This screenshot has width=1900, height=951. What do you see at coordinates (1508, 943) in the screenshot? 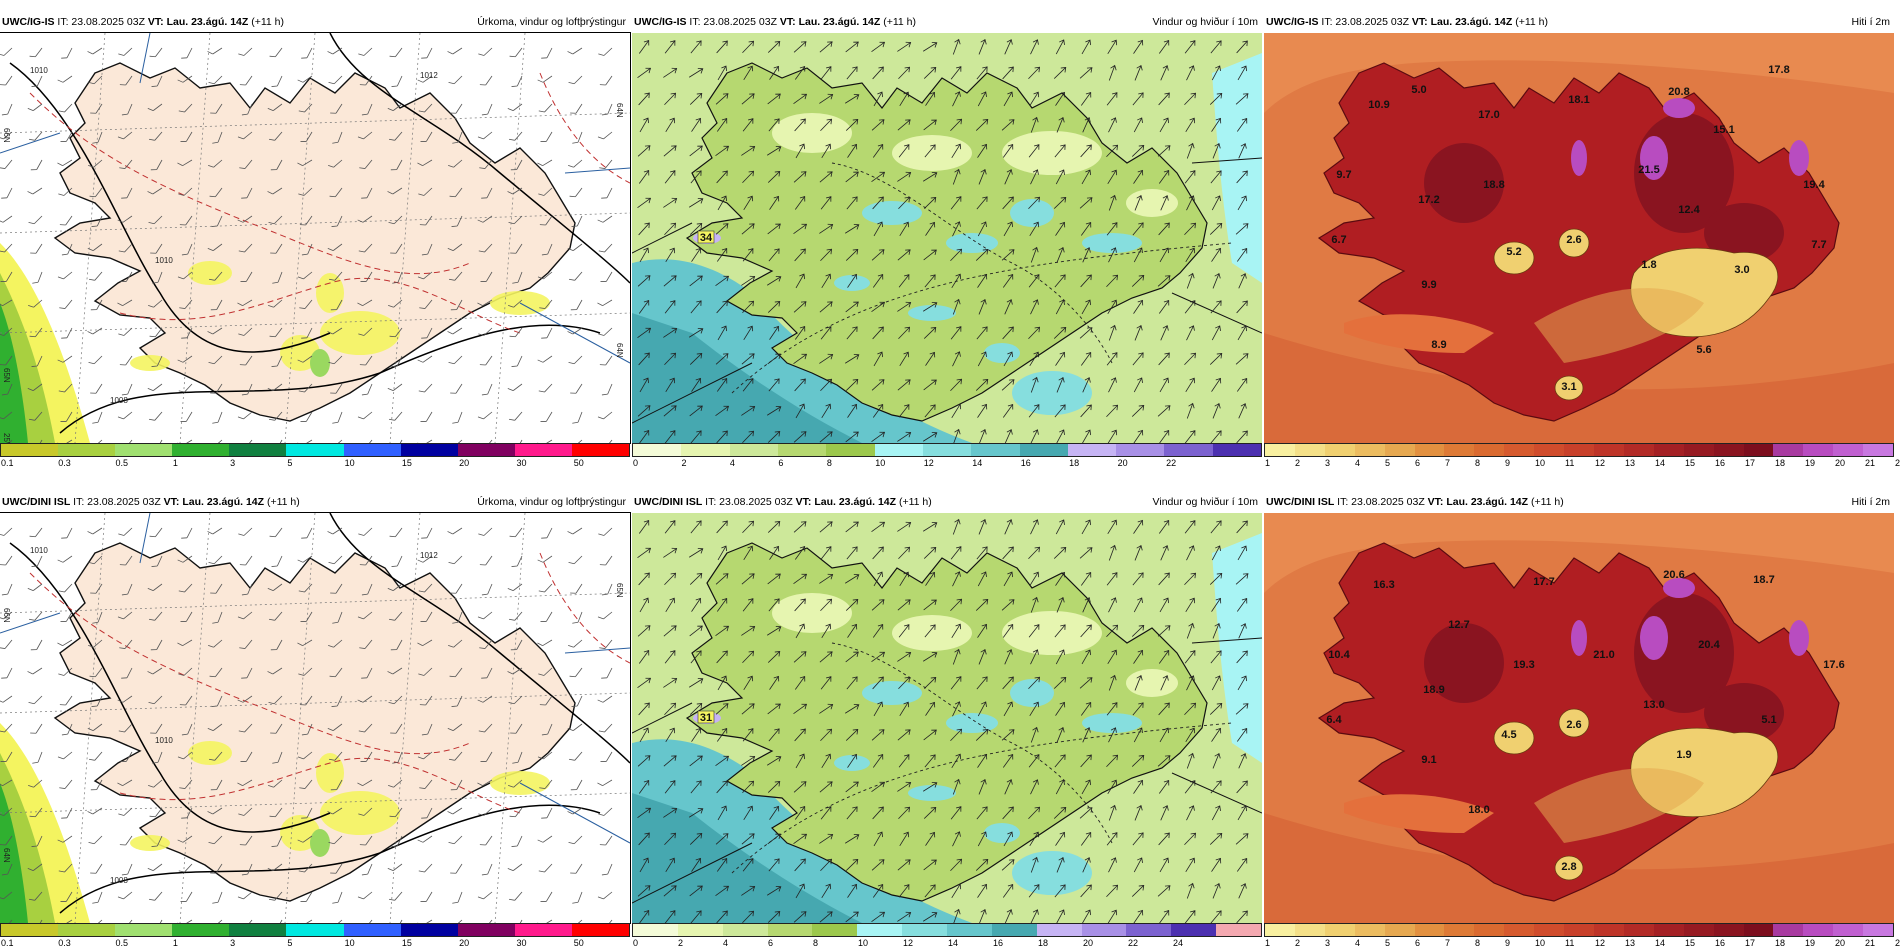
I see `colorbar-tick: 9` at bounding box center [1508, 943].